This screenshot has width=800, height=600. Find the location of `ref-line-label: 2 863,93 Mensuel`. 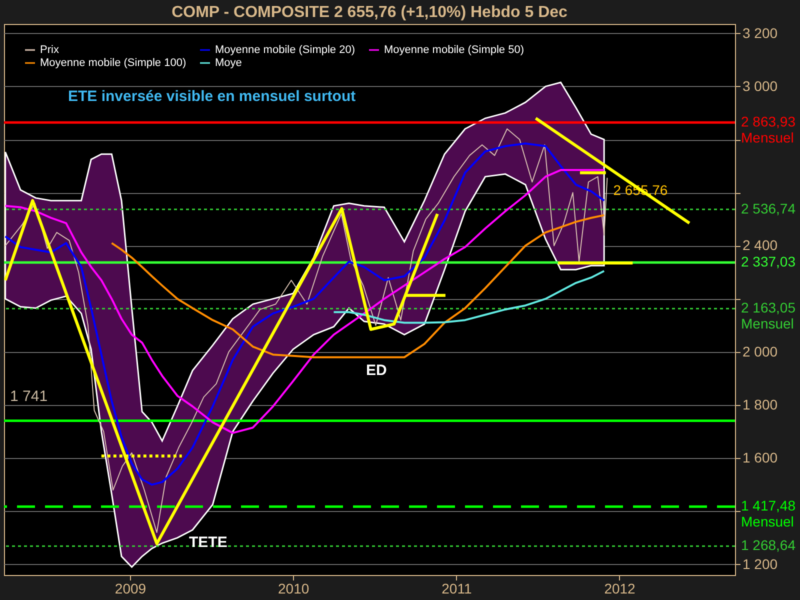

ref-line-label: 2 863,93 Mensuel is located at coordinates (768, 130).